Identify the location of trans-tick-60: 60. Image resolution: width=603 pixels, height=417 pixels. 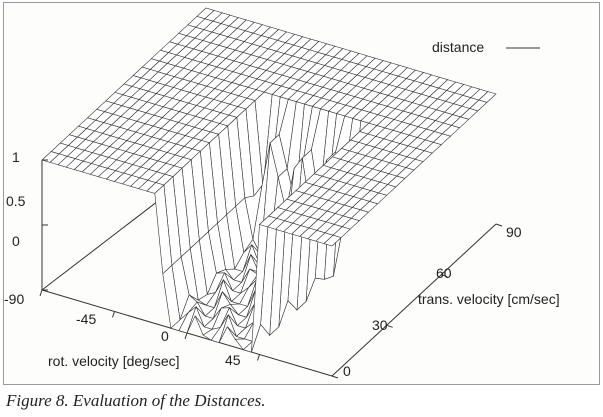
(444, 273).